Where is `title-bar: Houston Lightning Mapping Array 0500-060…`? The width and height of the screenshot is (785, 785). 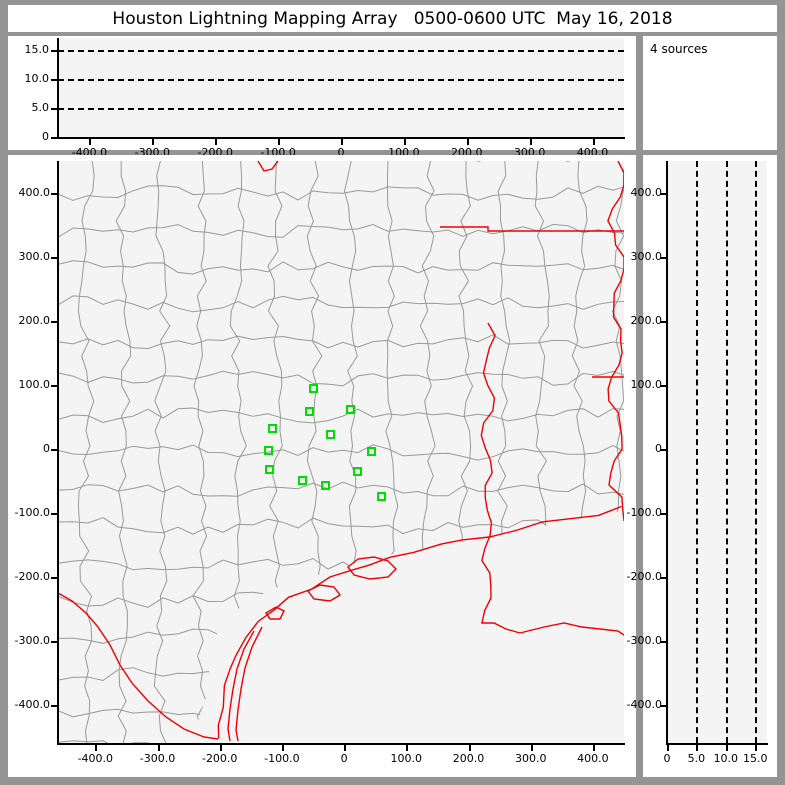
title-bar: Houston Lightning Mapping Array 0500-060… is located at coordinates (392, 18).